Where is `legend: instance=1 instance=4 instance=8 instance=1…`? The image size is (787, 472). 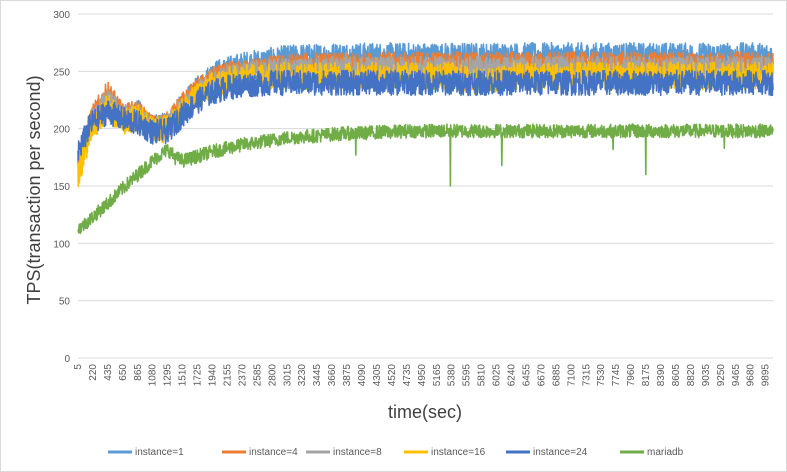
legend: instance=1 instance=4 instance=8 instance=1… is located at coordinates (396, 452).